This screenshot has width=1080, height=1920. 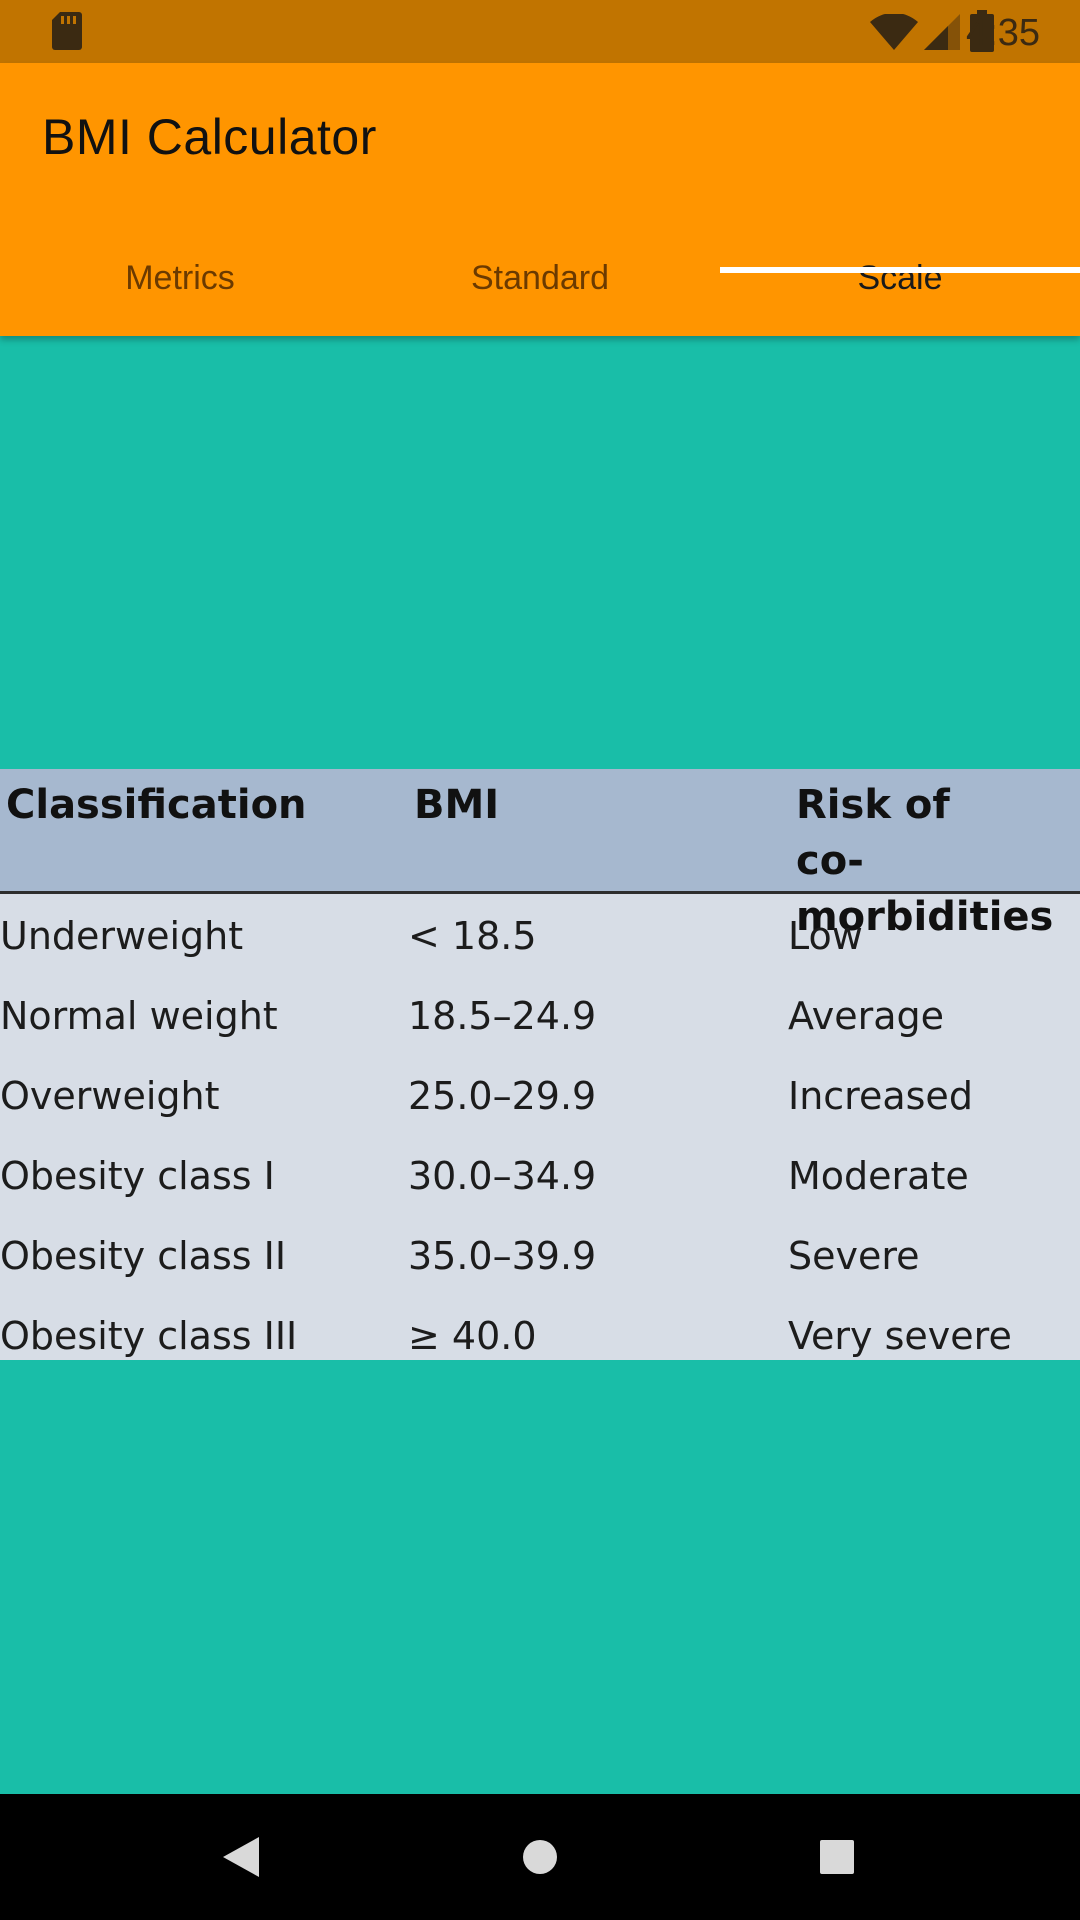 What do you see at coordinates (925, 889) in the screenshot?
I see `header-risk-line2: co-morbidities` at bounding box center [925, 889].